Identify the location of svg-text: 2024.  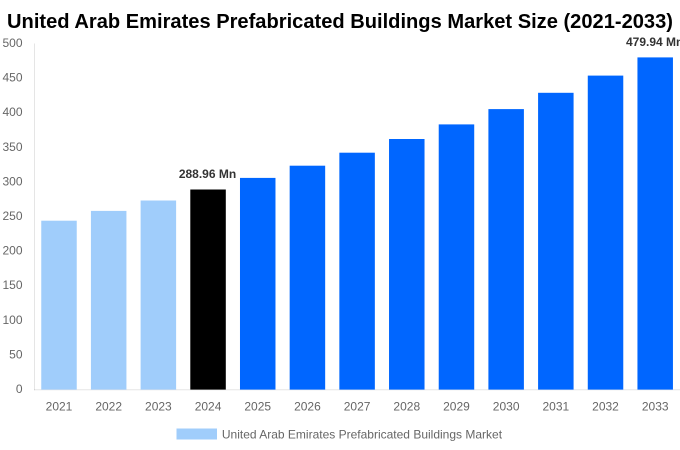
(208, 407).